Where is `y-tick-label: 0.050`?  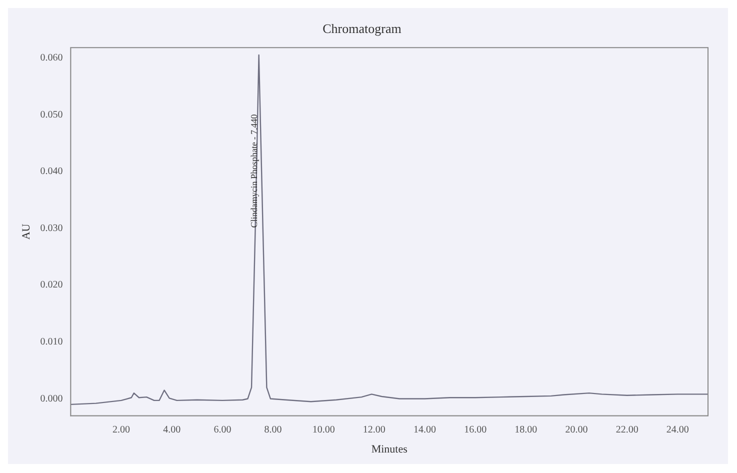 y-tick-label: 0.050 is located at coordinates (51, 114).